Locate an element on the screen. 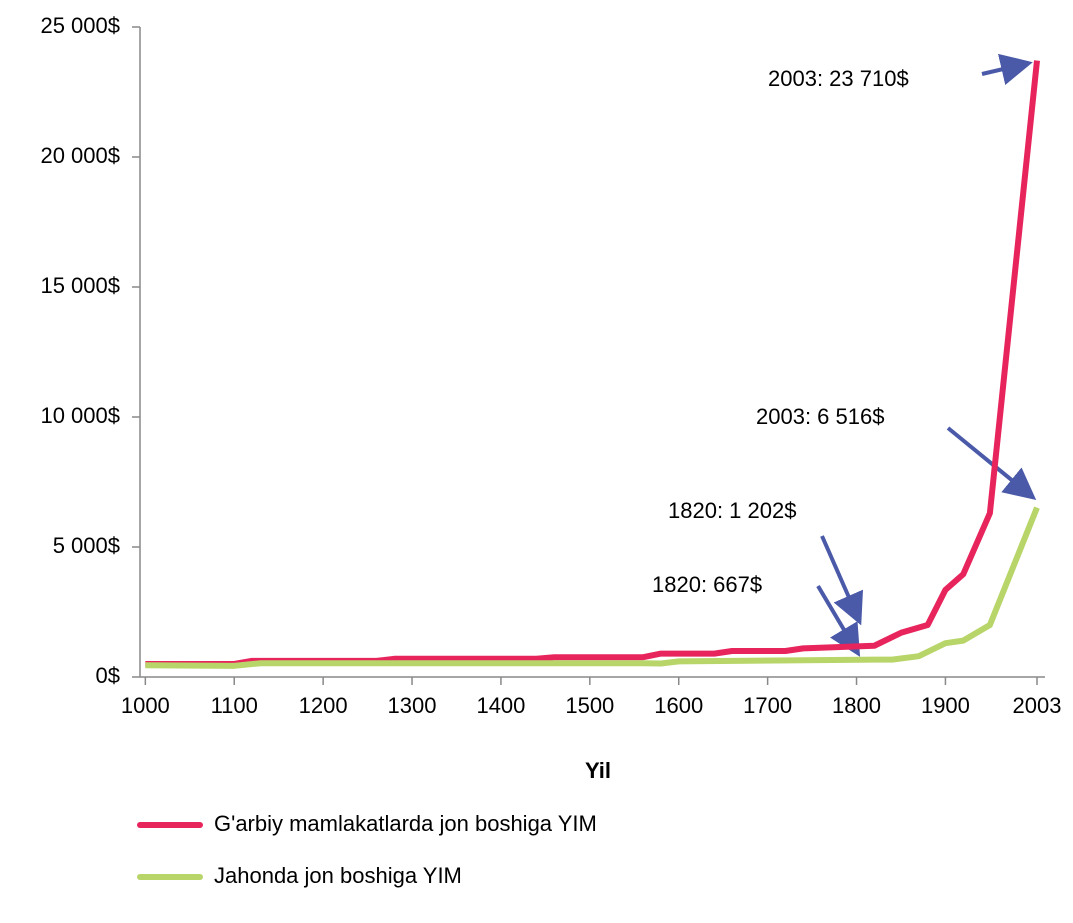 The width and height of the screenshot is (1073, 923). x-tick-label: 1800 is located at coordinates (856, 705).